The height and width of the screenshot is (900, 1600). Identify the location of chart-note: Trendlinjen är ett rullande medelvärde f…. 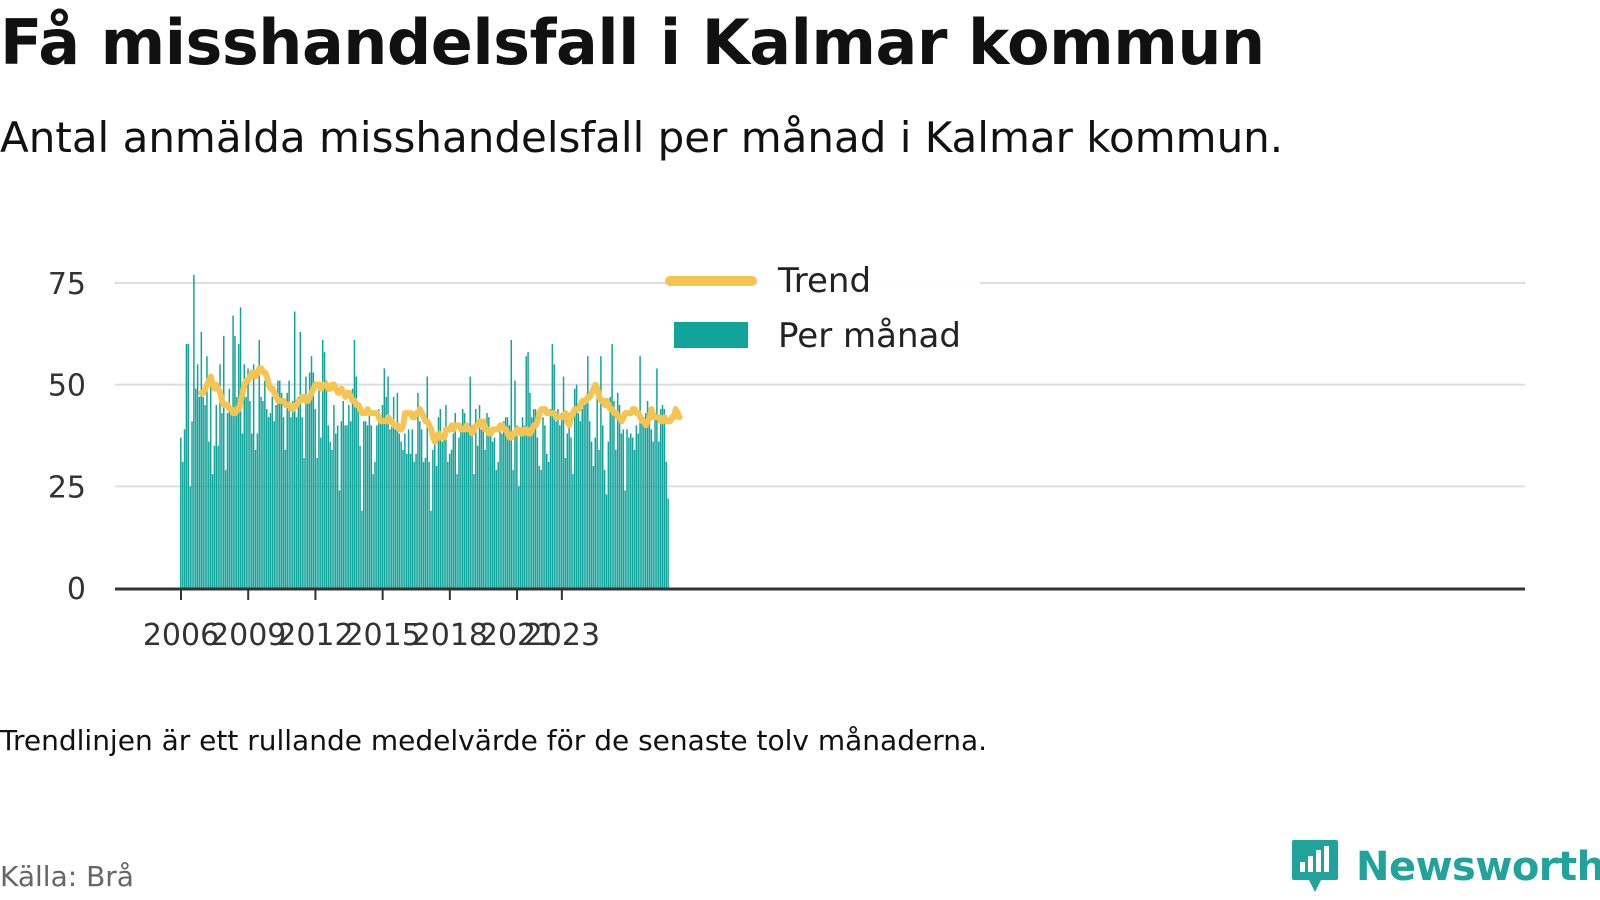
(494, 740).